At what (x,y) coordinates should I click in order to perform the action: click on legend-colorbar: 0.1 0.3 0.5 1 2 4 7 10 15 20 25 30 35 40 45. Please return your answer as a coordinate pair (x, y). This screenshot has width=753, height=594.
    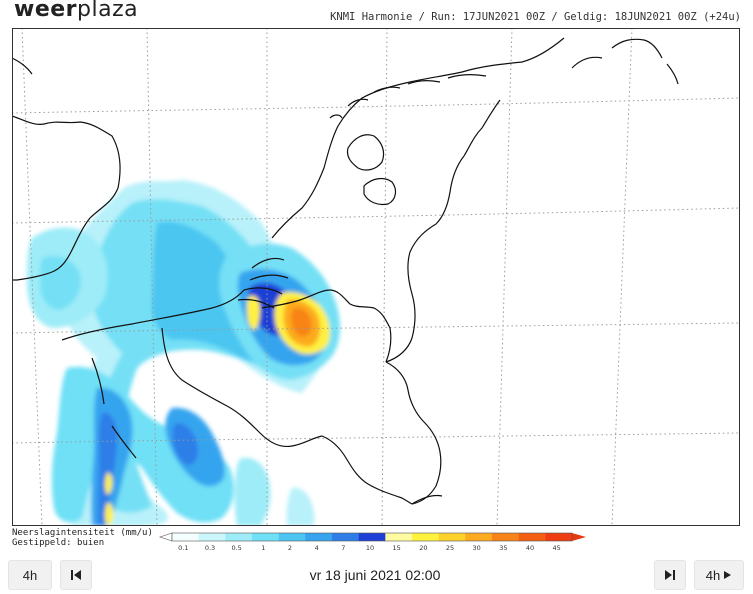
    Looking at the image, I should click on (372, 542).